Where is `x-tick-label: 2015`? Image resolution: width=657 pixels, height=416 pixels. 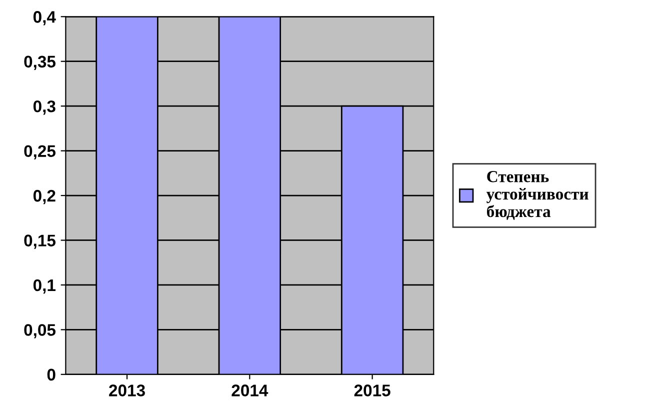 x-tick-label: 2015 is located at coordinates (372, 390).